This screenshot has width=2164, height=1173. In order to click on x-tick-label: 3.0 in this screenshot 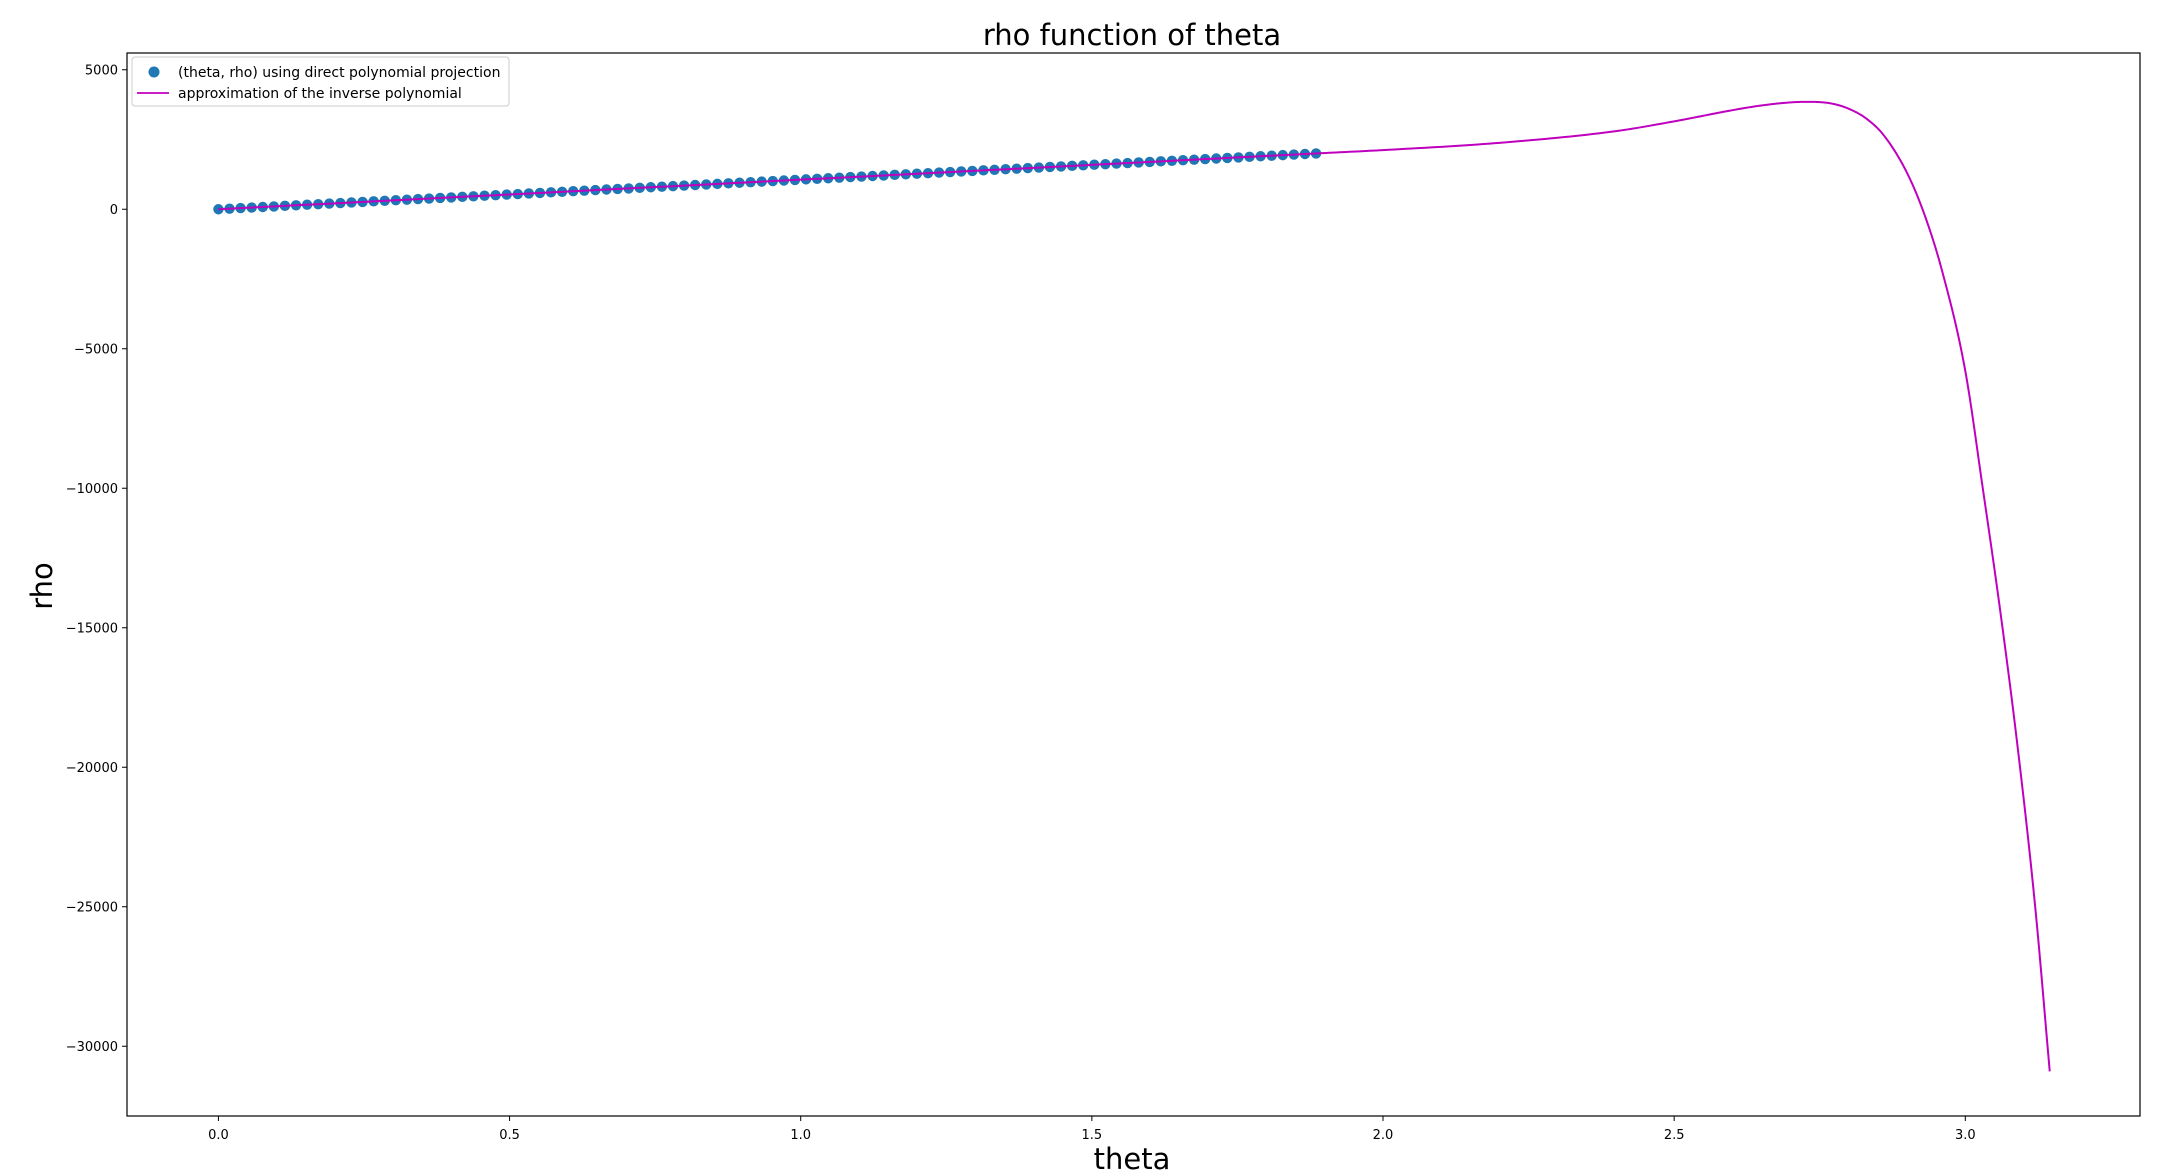, I will do `click(1965, 1135)`.